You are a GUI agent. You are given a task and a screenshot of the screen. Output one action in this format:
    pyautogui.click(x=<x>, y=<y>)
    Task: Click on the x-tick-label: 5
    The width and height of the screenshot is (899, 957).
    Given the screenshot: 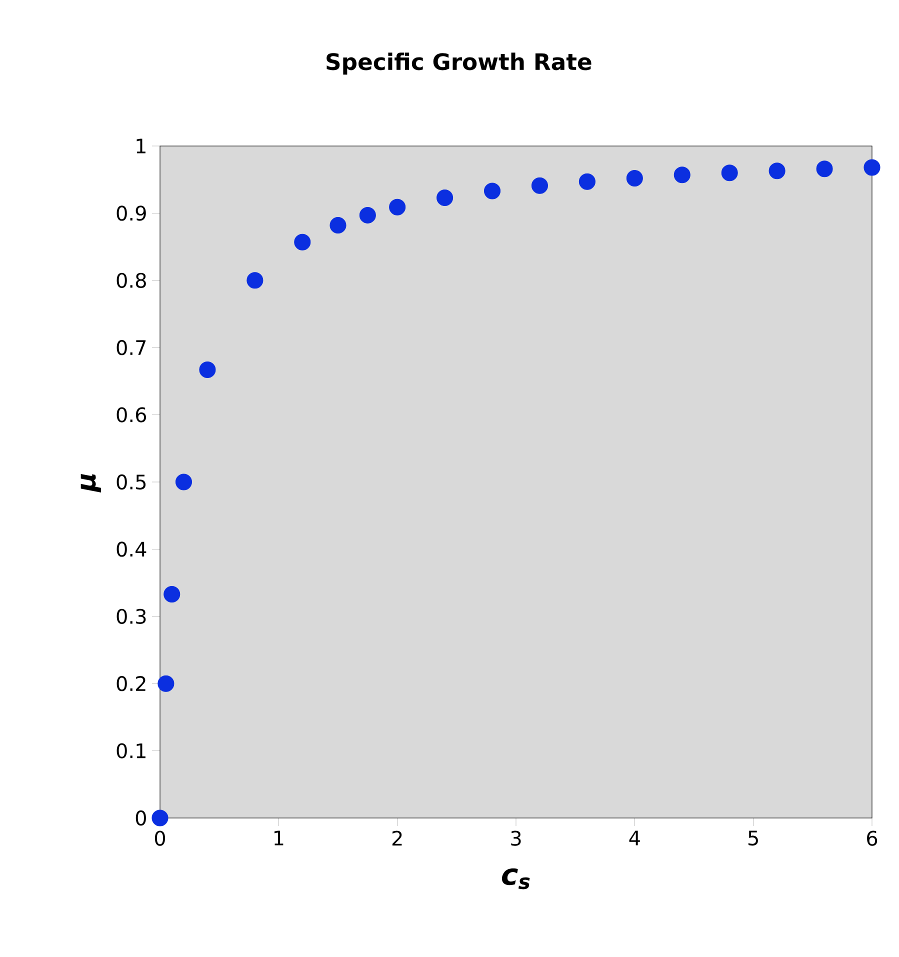 What is the action you would take?
    pyautogui.click(x=753, y=838)
    